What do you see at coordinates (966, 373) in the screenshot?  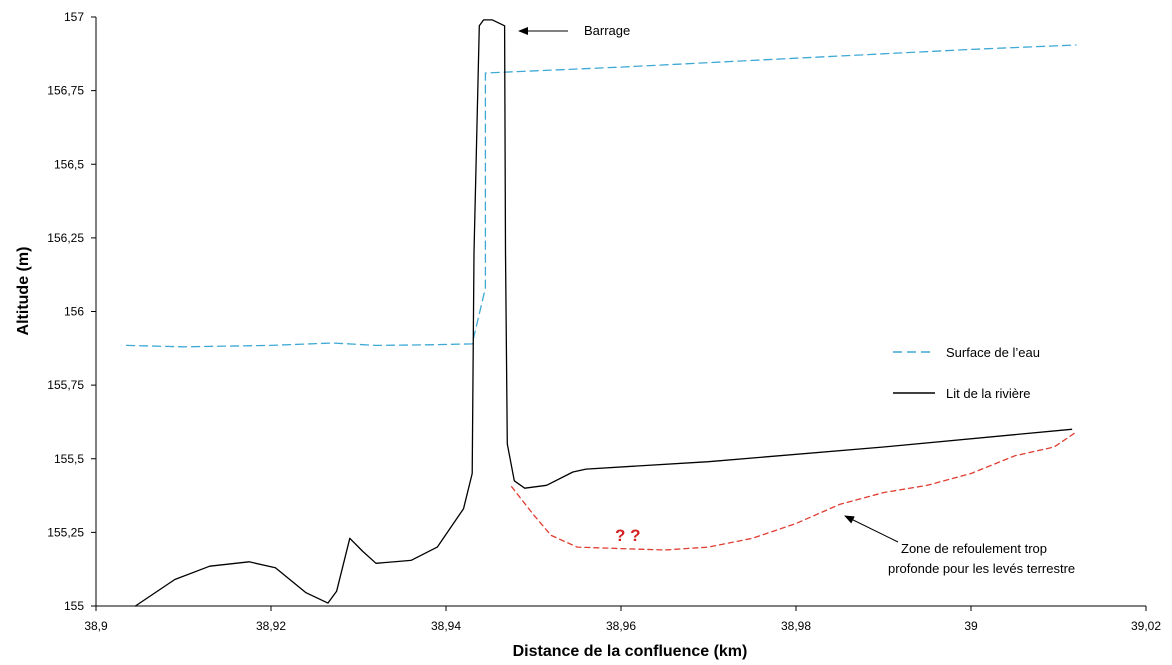 I see `legend: Surface de l’eau Lit de la rivière` at bounding box center [966, 373].